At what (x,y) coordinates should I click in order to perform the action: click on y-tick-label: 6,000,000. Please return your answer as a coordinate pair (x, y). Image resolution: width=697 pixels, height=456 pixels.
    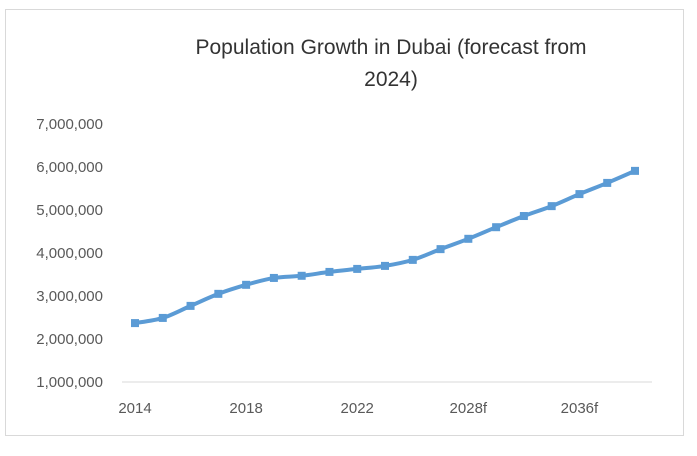
    Looking at the image, I should click on (69, 167).